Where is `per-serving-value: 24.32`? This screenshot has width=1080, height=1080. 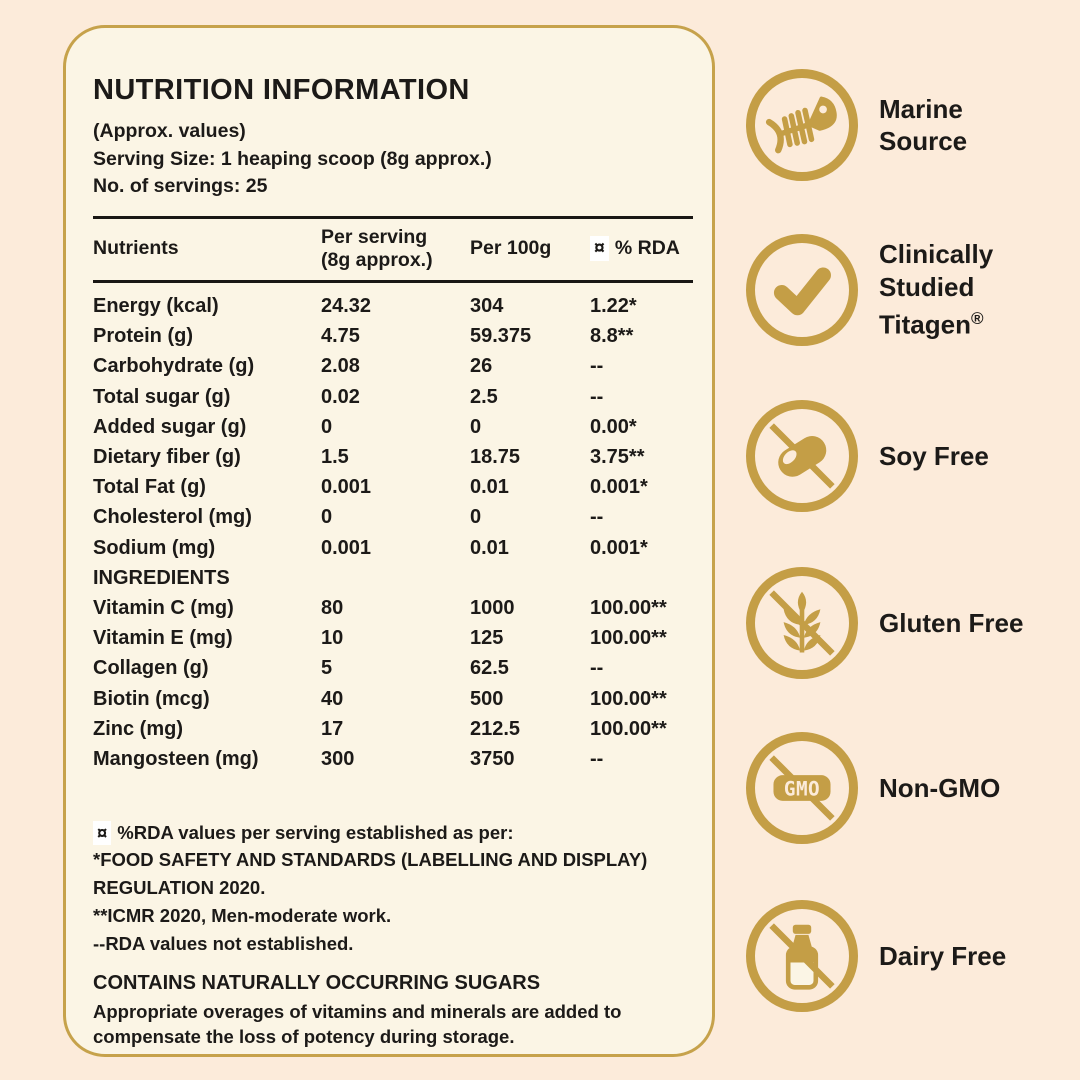 per-serving-value: 24.32 is located at coordinates (346, 306).